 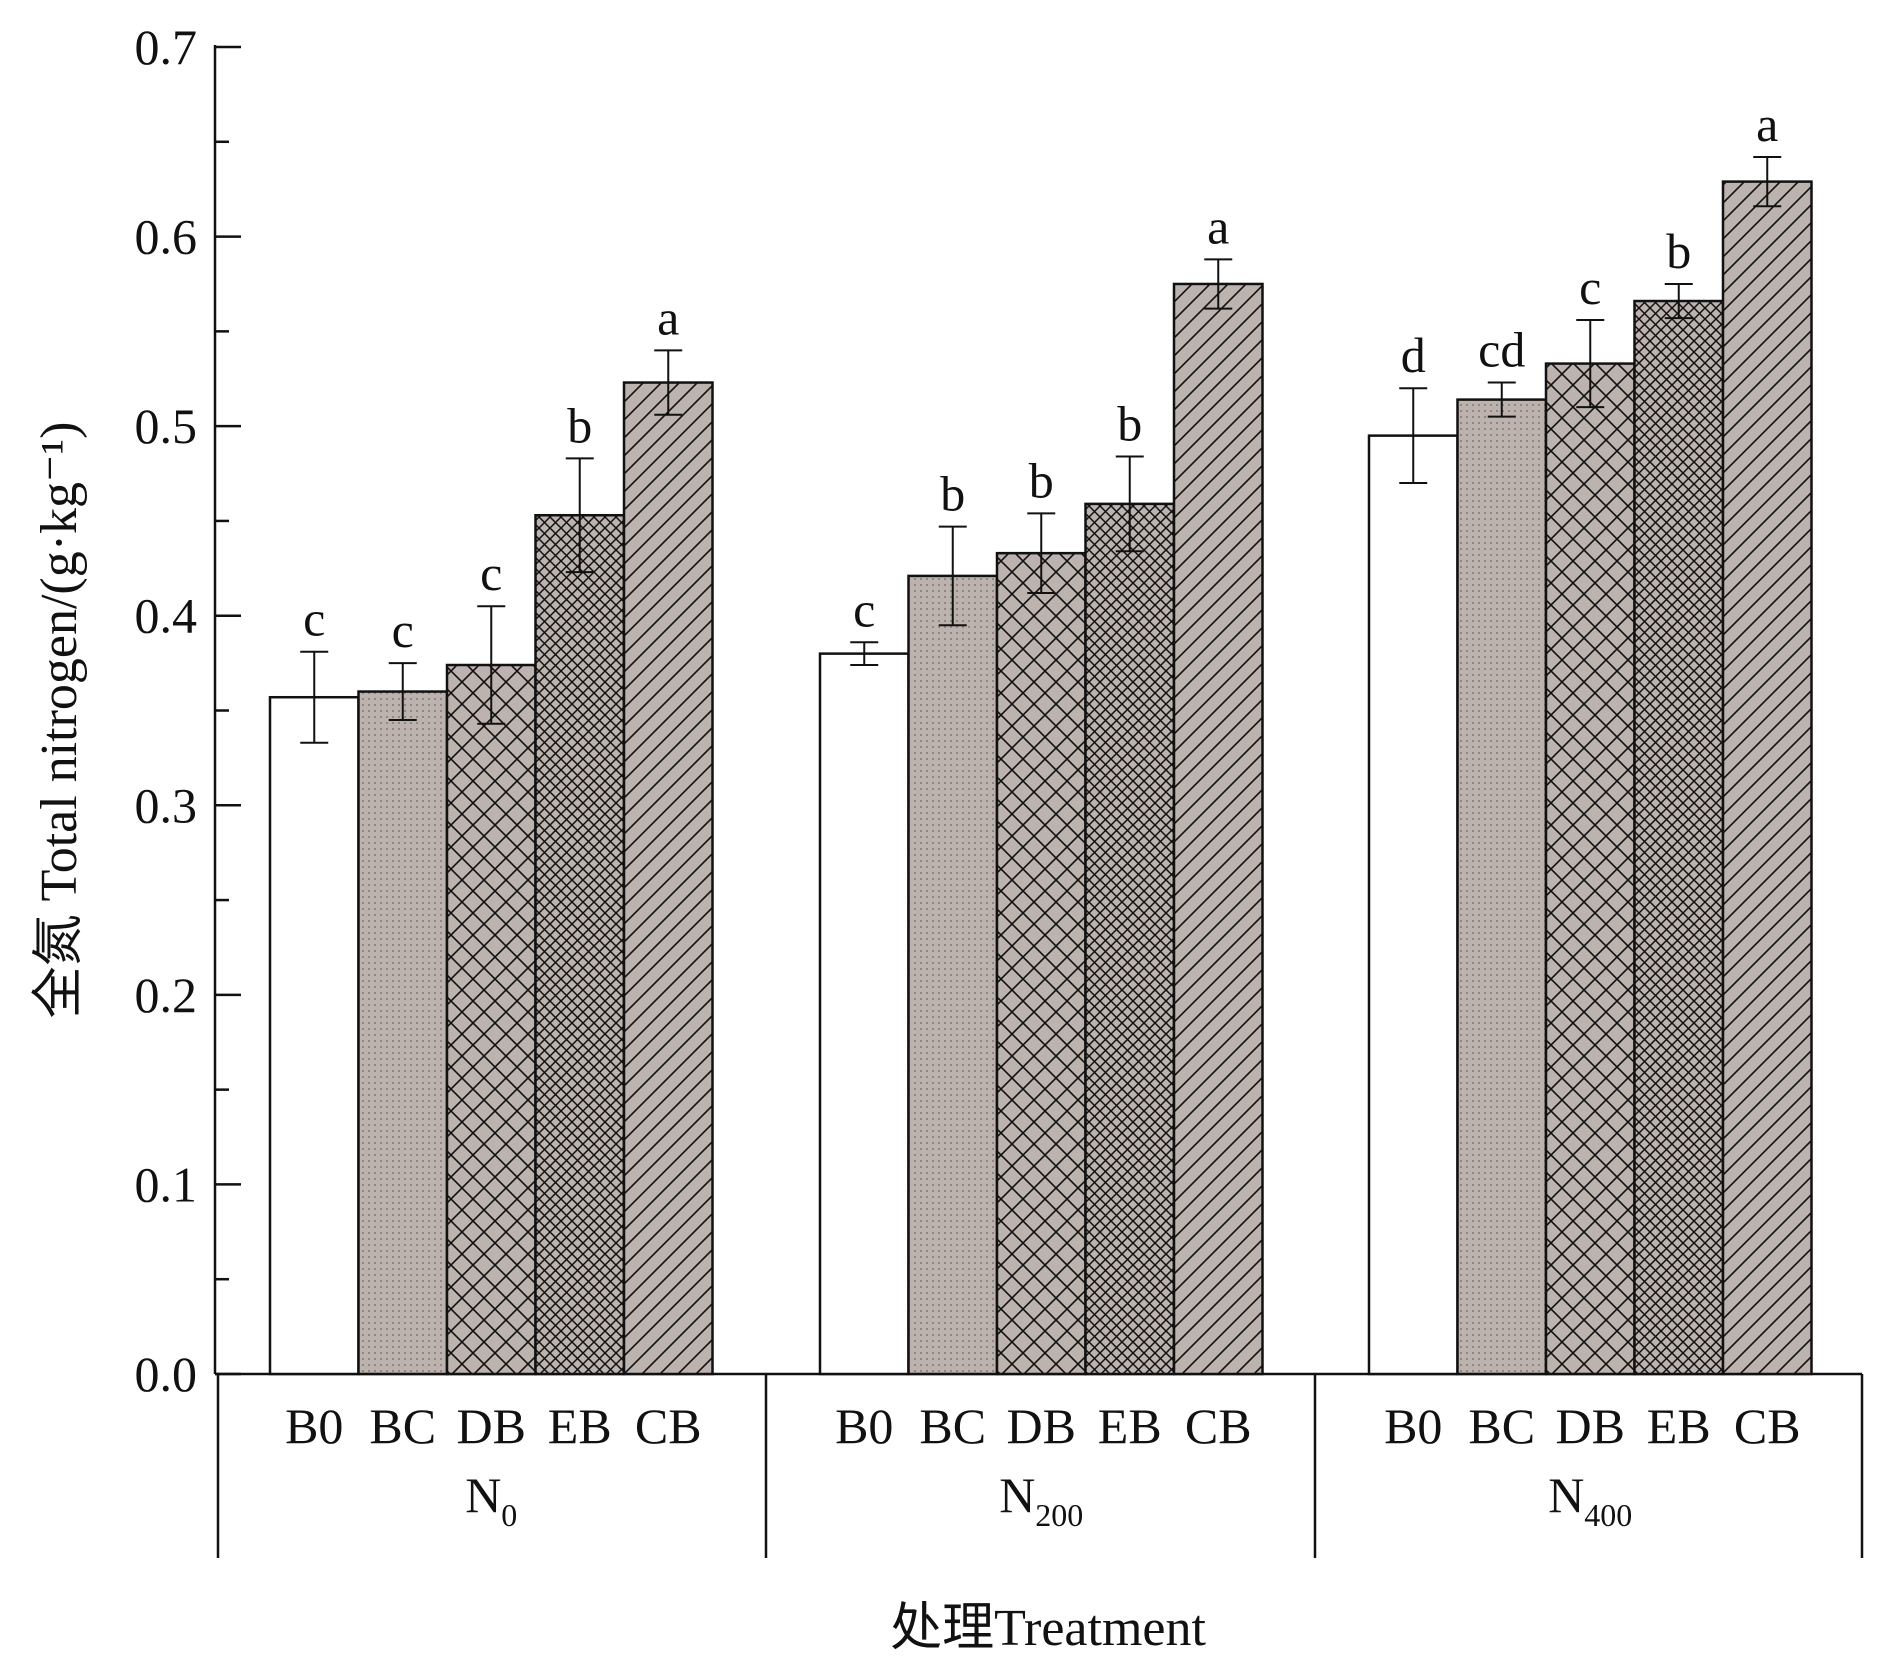 What do you see at coordinates (1048, 1628) in the screenshot?
I see `x-axis-title: 处理Treatment` at bounding box center [1048, 1628].